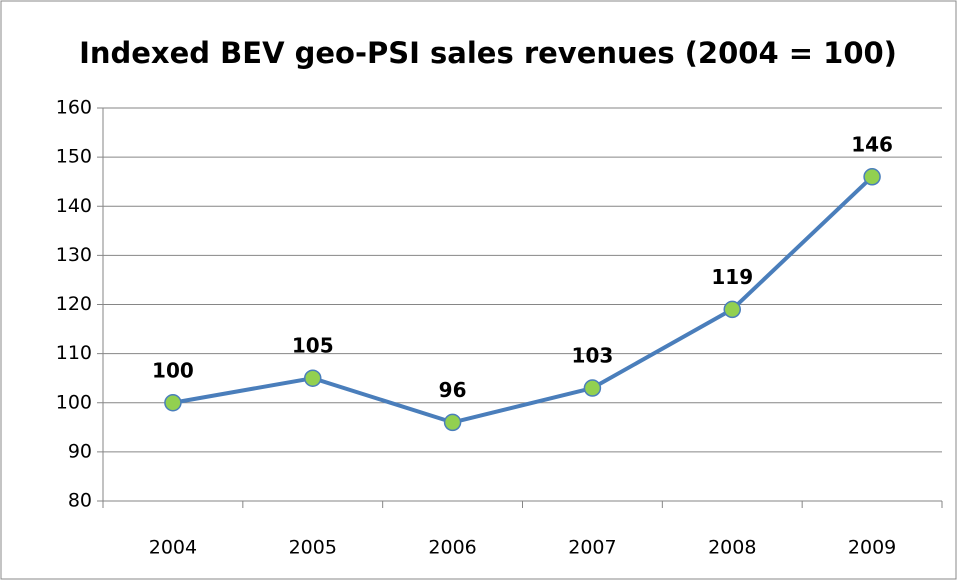 The height and width of the screenshot is (580, 957). What do you see at coordinates (74, 206) in the screenshot?
I see `y-tick-label: 140` at bounding box center [74, 206].